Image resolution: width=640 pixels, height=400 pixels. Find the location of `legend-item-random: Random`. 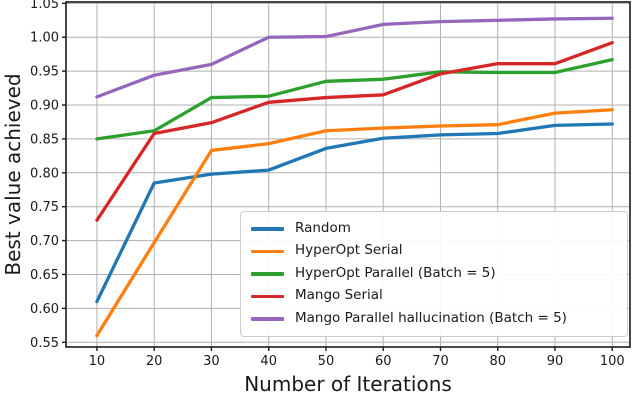

legend-item-random: Random is located at coordinates (434, 228).